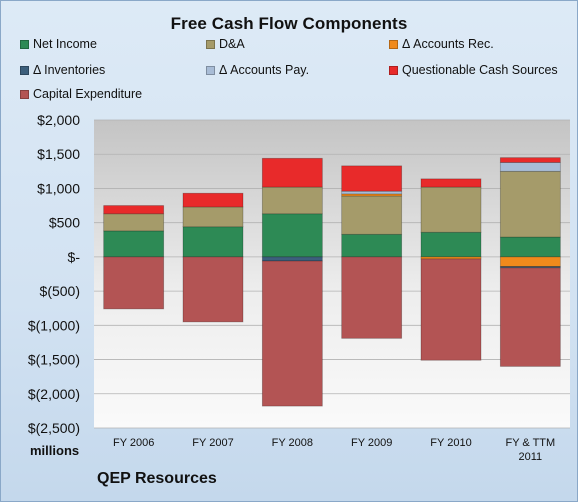 The image size is (578, 502). I want to click on x-tick-label: 2011, so click(531, 457).